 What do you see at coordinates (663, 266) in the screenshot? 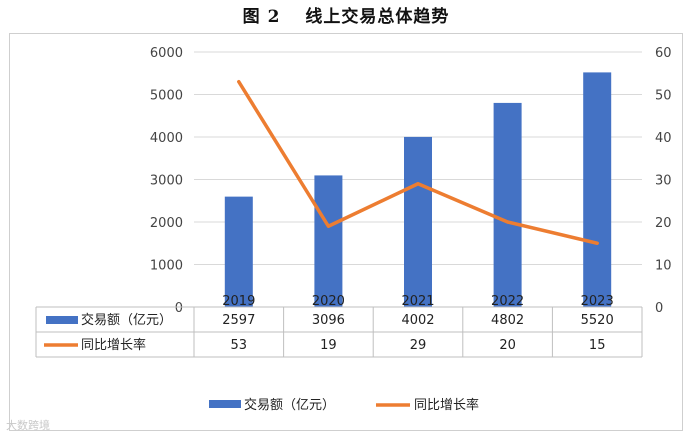
I see `right-tick-label: 10` at bounding box center [663, 266].